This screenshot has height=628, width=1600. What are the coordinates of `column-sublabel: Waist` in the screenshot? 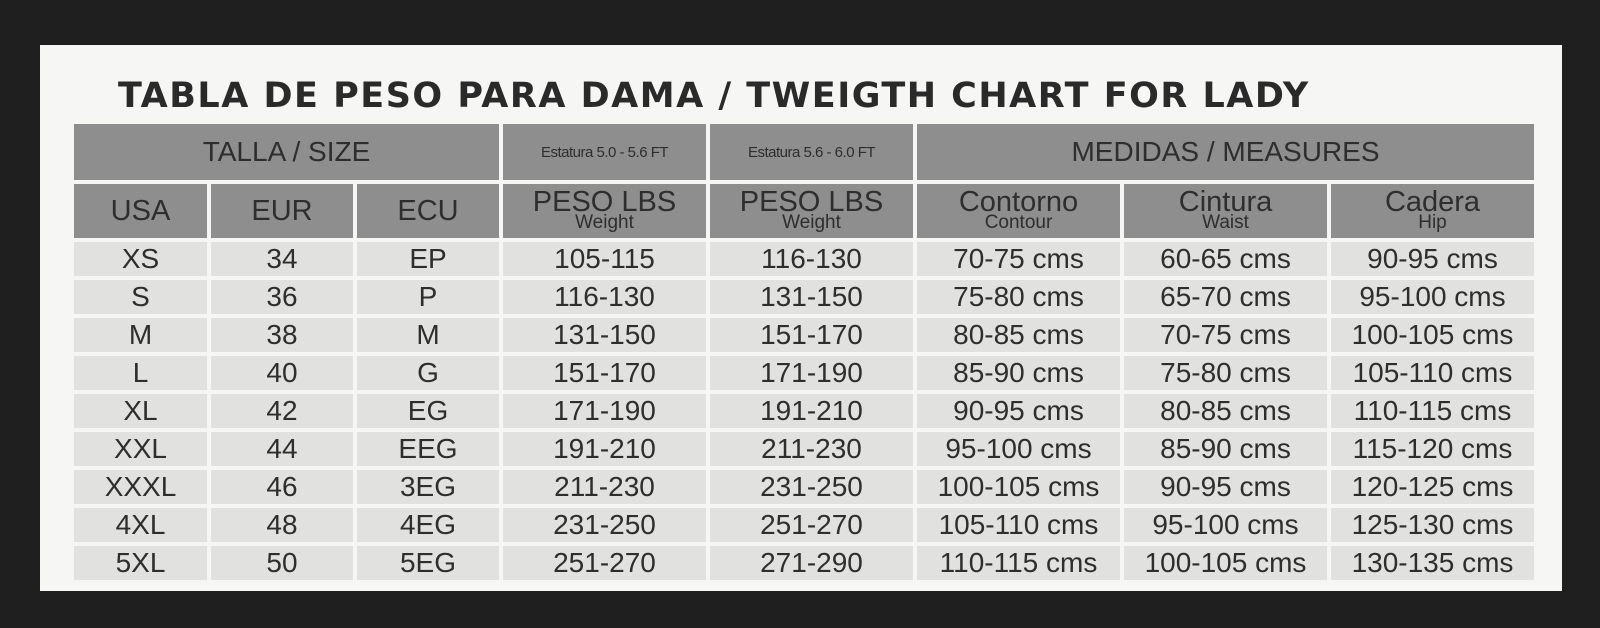 It's located at (1225, 222).